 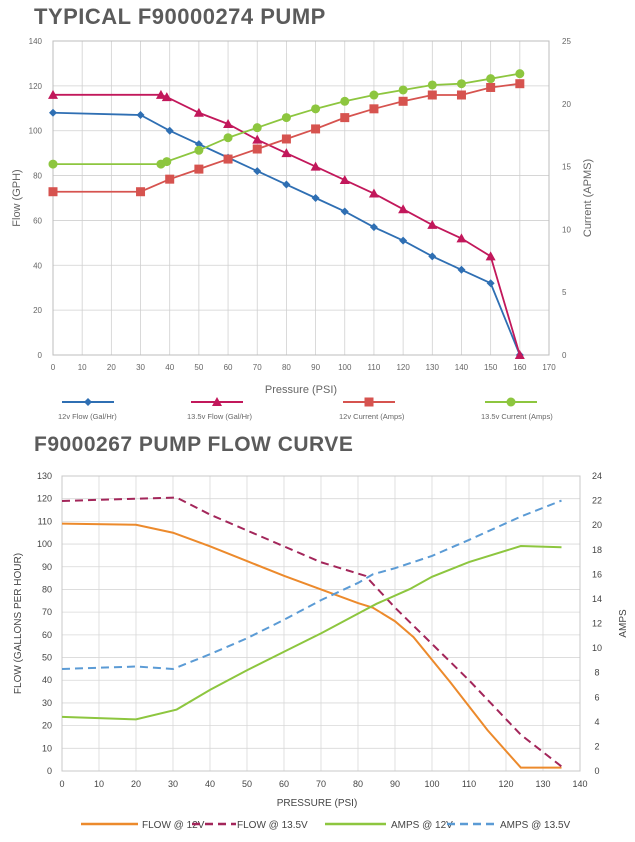 I want to click on chart2-y-axis-label: FLOW (GALLONS PER HOUR), so click(x=18, y=623).